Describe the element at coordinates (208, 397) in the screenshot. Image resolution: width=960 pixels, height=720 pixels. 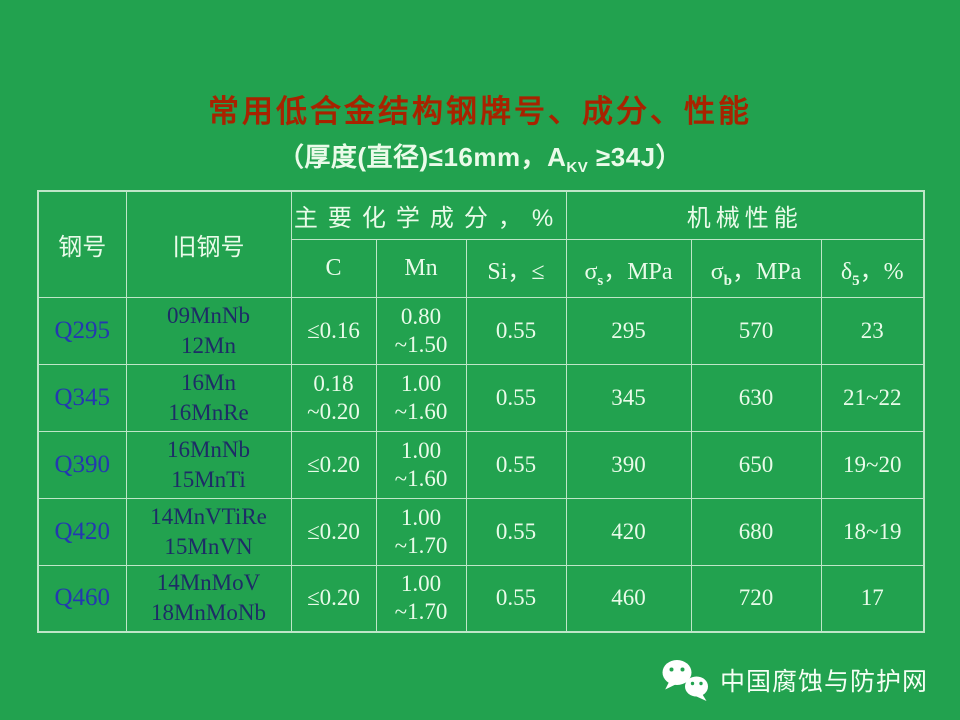
I see `old-grade-cell: 16Mn 16MnRe` at that location.